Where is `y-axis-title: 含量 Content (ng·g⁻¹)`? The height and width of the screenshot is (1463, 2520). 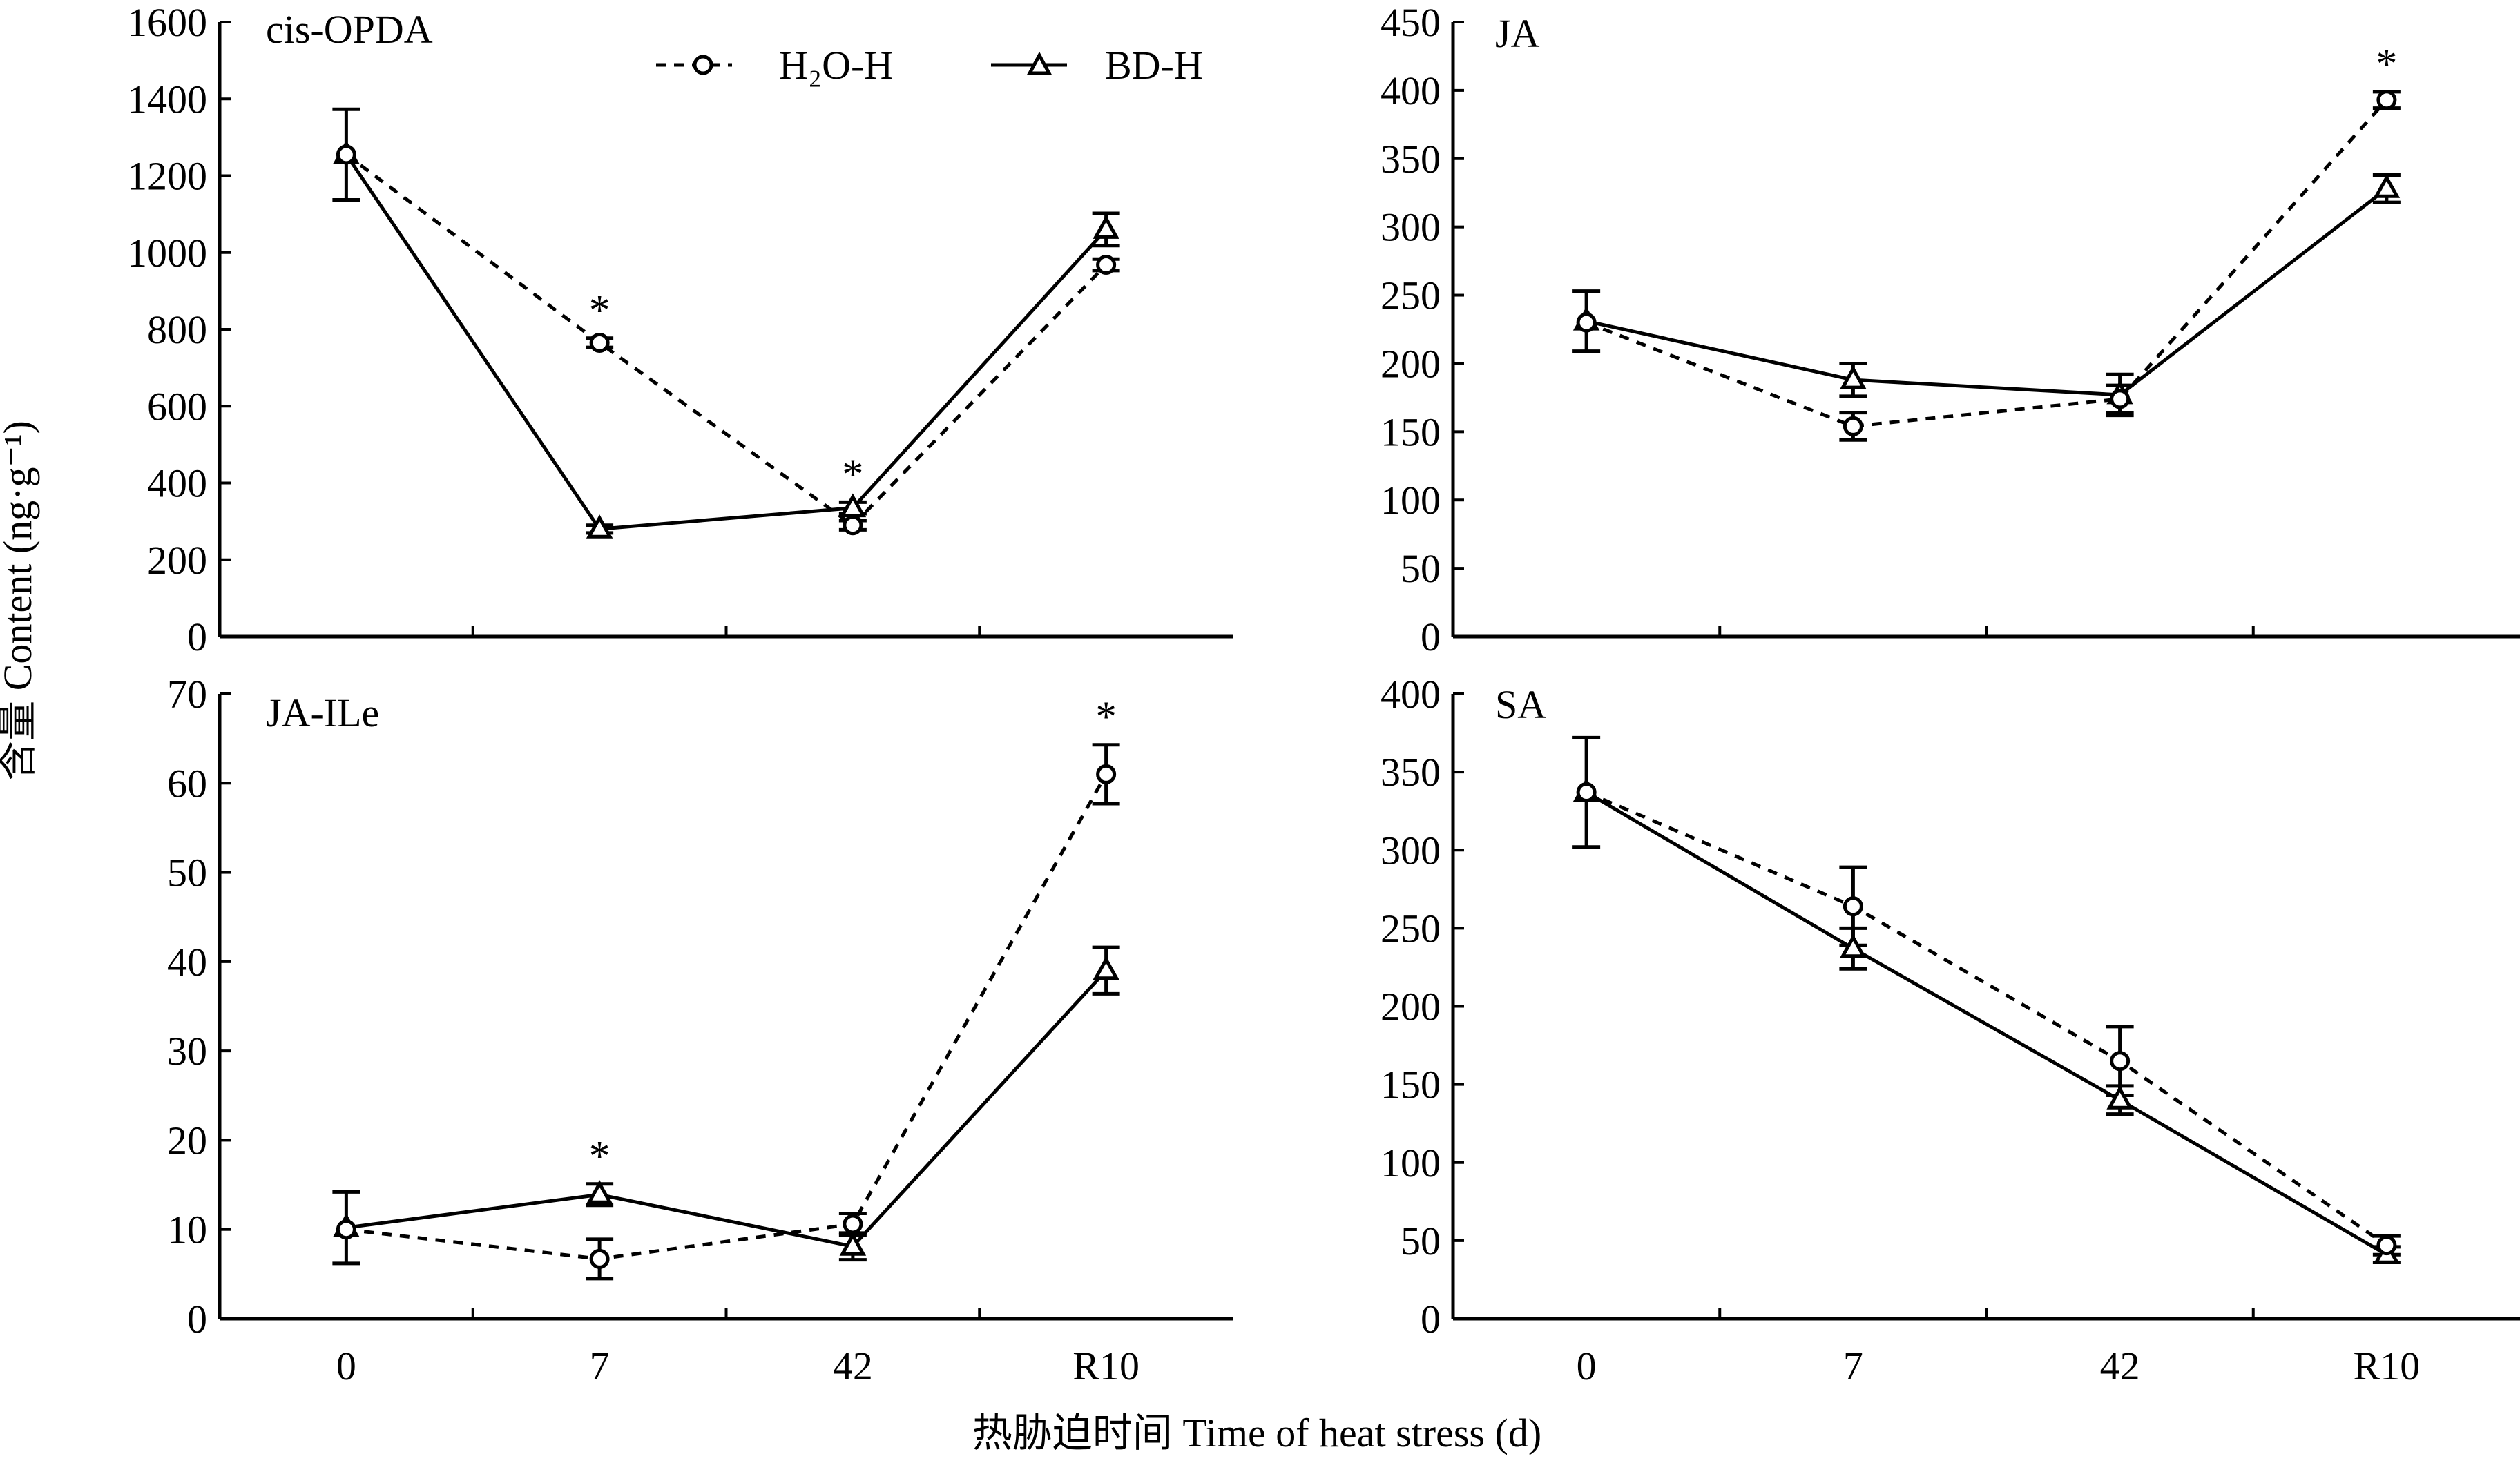
y-axis-title: 含量 Content (ng·g⁻¹) is located at coordinates (20, 600).